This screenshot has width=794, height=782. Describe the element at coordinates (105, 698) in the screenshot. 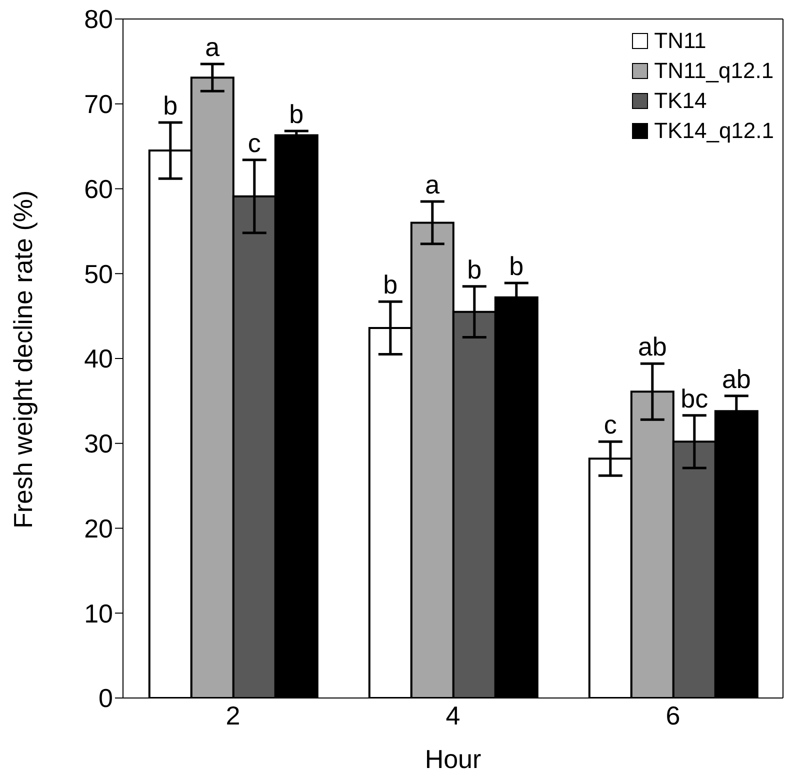

I see `y-tick-label: 0` at that location.